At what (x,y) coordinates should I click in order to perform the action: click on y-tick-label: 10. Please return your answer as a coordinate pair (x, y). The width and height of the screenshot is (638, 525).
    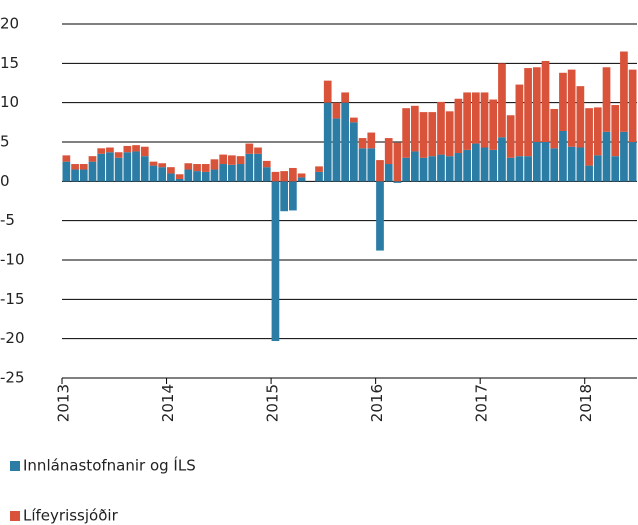
    Looking at the image, I should click on (9, 102).